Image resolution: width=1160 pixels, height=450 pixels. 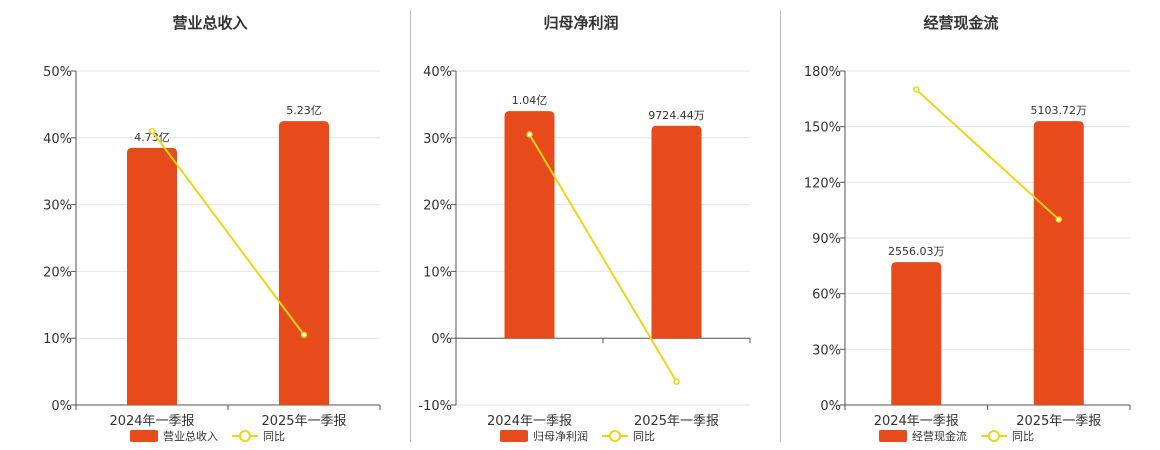 What do you see at coordinates (916, 251) in the screenshot?
I see `bar-data-label: 2556.03万` at bounding box center [916, 251].